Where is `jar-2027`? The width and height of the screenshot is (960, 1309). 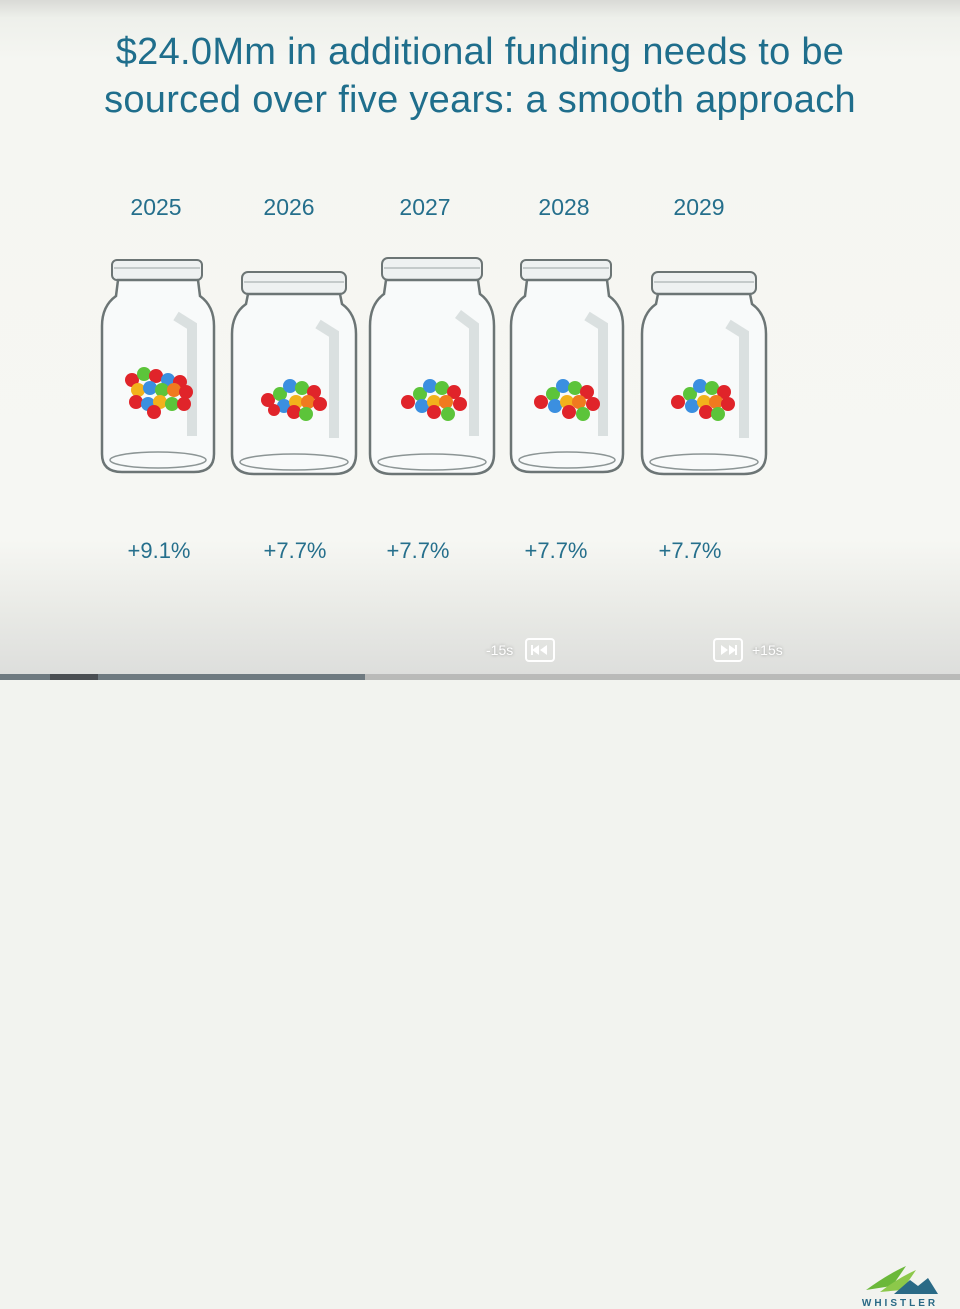 jar-2027 is located at coordinates (432, 366).